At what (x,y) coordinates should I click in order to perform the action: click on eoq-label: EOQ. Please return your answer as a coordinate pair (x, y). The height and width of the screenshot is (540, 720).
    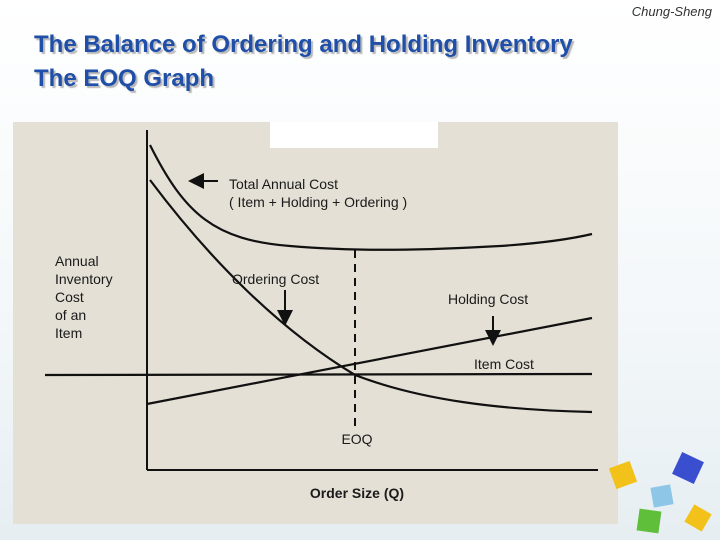
    Looking at the image, I should click on (356, 439).